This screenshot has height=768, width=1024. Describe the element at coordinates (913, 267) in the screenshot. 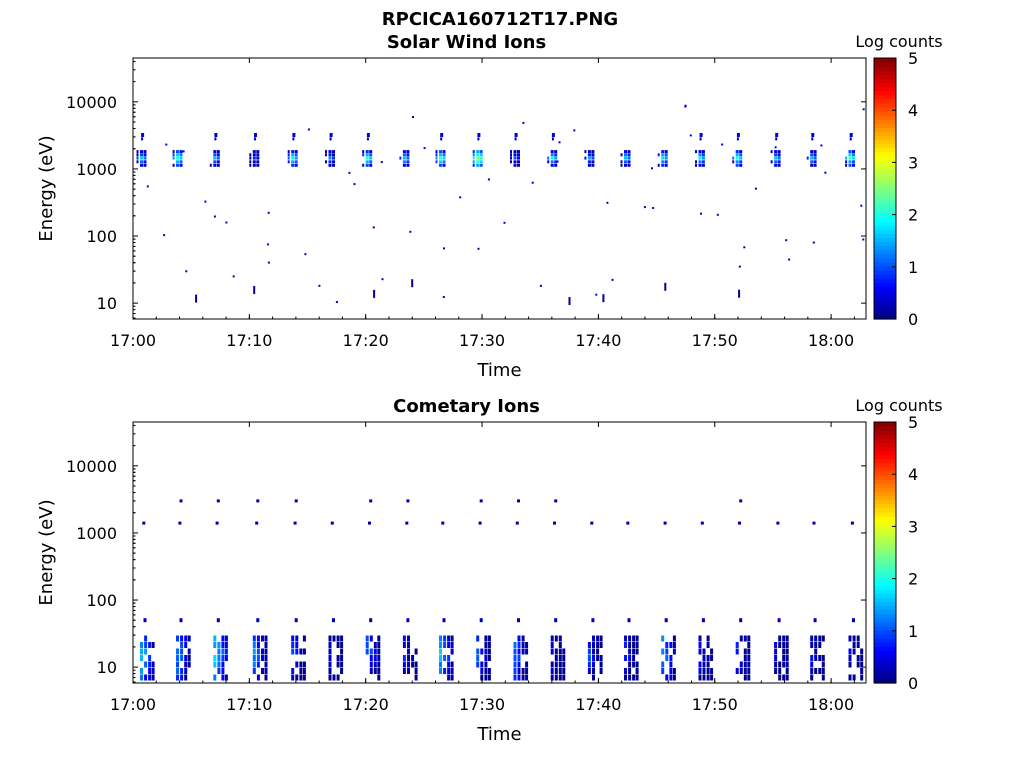

I see `colorbar-tick-label: 1` at that location.